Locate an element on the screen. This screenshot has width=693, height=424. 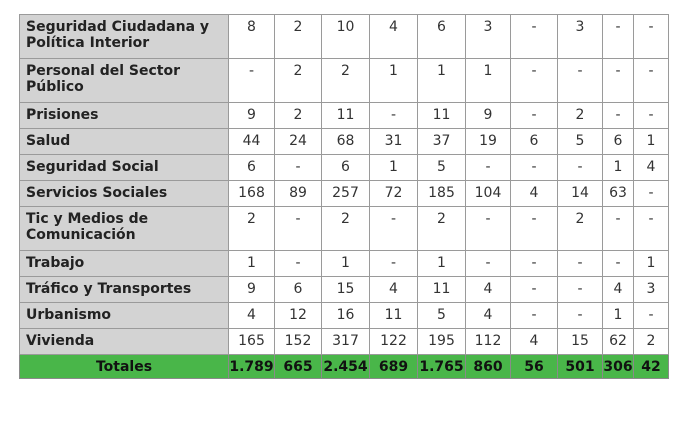
table-row: Personal del Sector Público -2 2 1 1 1- - - - is located at coordinates (344, 80).